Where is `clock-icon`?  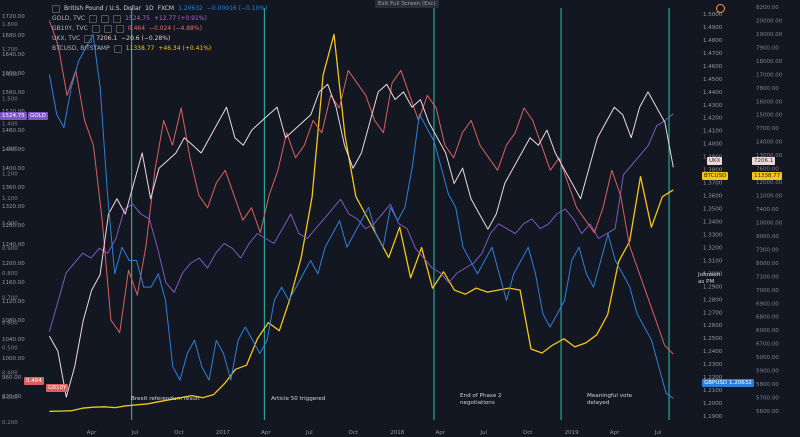 clock-icon is located at coordinates (720, 8).